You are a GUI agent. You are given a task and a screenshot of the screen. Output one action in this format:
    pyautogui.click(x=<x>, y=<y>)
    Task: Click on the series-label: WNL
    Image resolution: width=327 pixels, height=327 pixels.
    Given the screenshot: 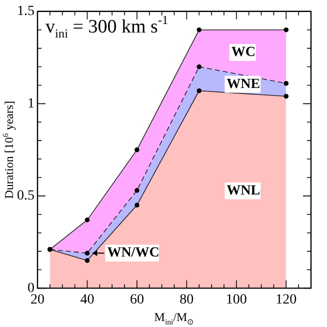 What is the action you would take?
    pyautogui.click(x=243, y=190)
    